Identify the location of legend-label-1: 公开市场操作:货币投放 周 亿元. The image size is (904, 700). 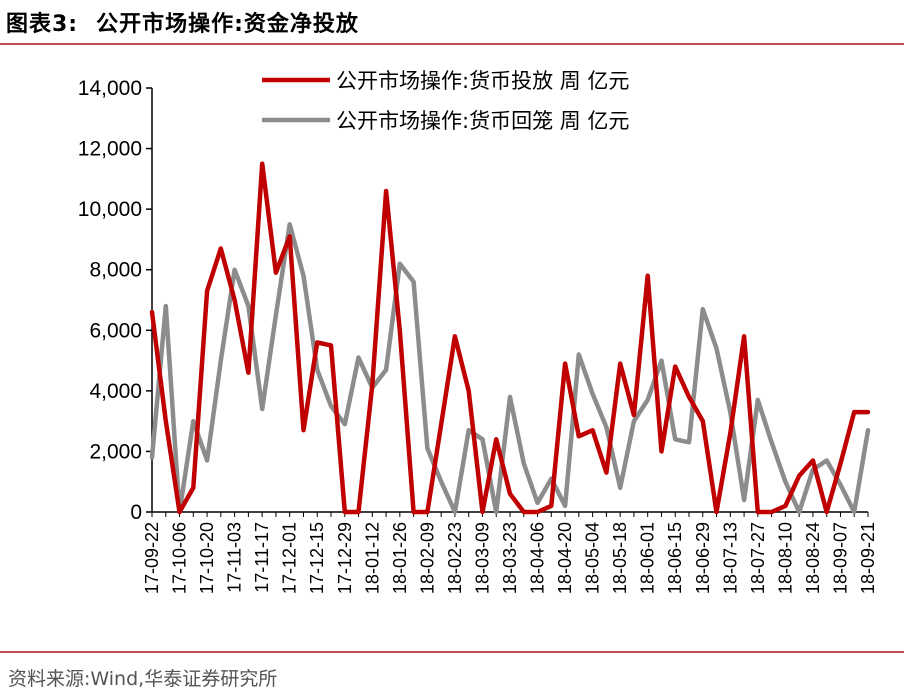
(482, 81).